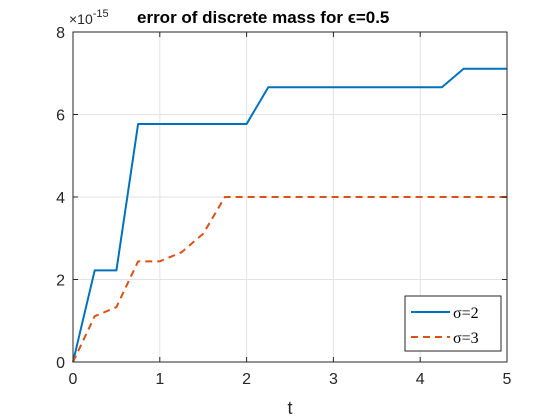 The width and height of the screenshot is (560, 420). Describe the element at coordinates (263, 17) in the screenshot. I see `chart-title: error of discrete mass for ϵ=0.5` at that location.